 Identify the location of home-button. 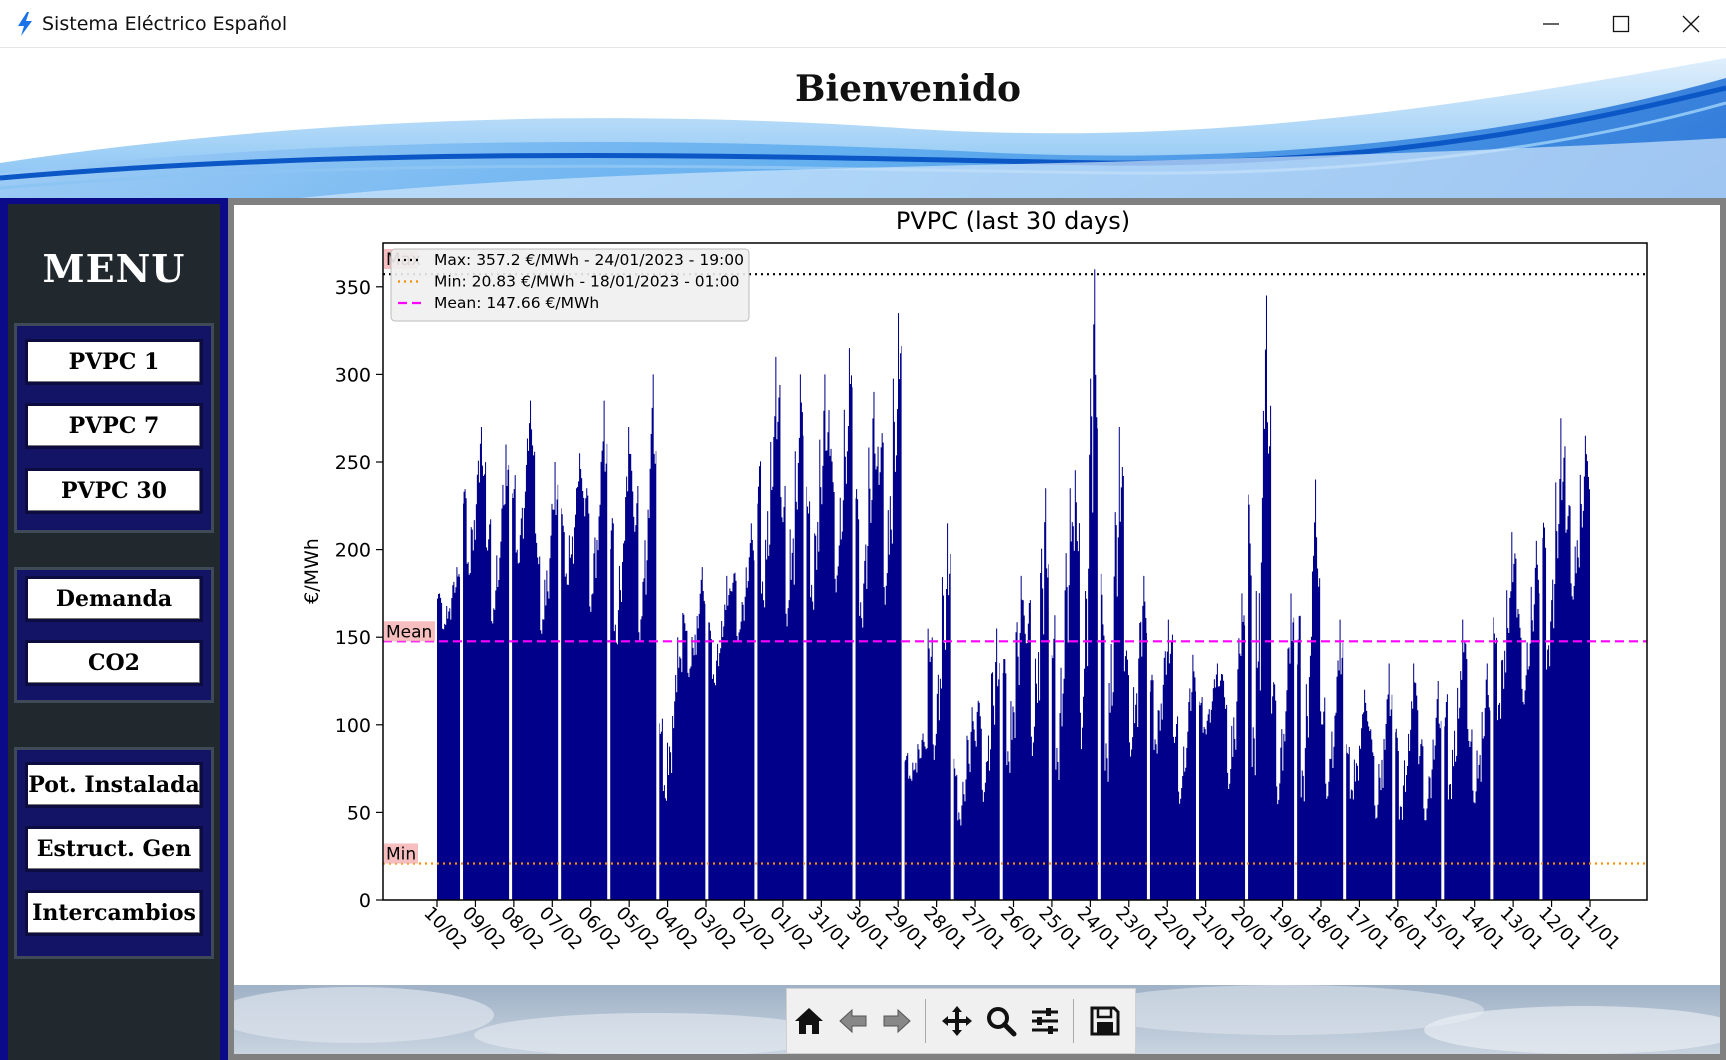
(809, 1021).